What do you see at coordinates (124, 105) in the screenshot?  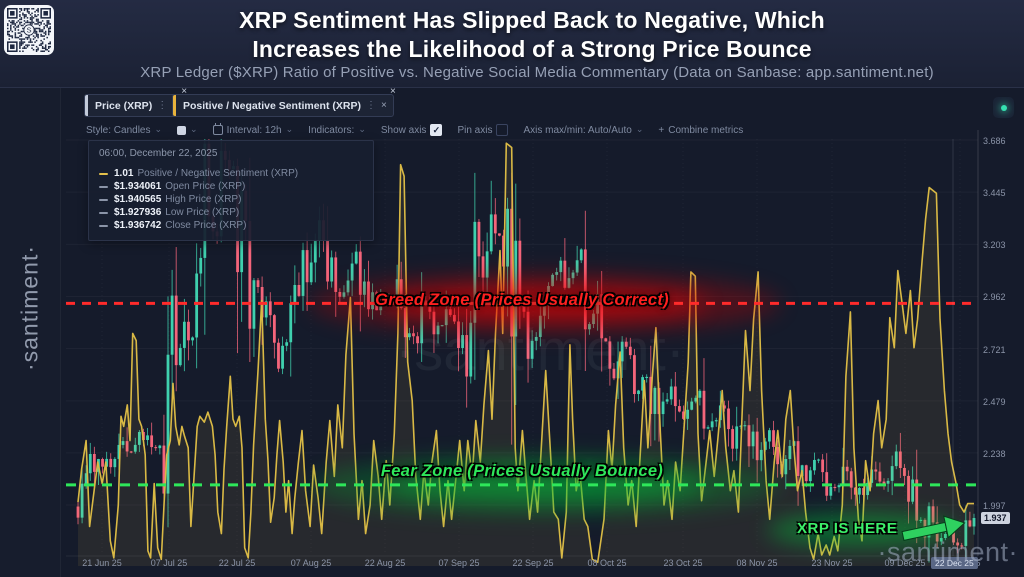 I see `tab-label: Price (XRP)` at bounding box center [124, 105].